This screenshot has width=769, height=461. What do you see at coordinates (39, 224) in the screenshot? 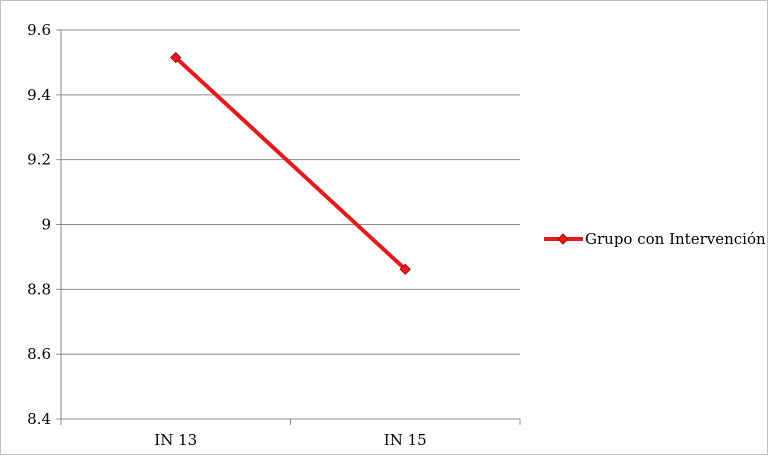
I see `y-tick-labels: 8.4 8.6 8.8 9 9.2 9.4 9.6` at bounding box center [39, 224].